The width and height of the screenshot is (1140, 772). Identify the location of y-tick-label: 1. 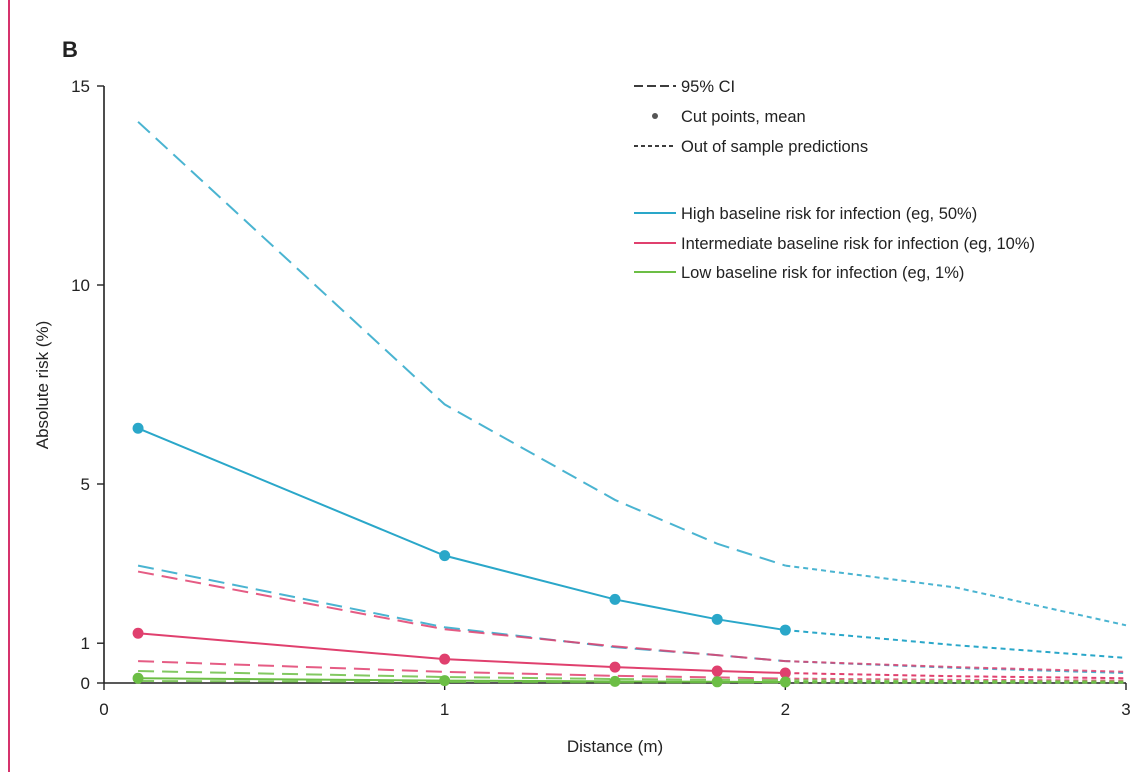
(85, 643).